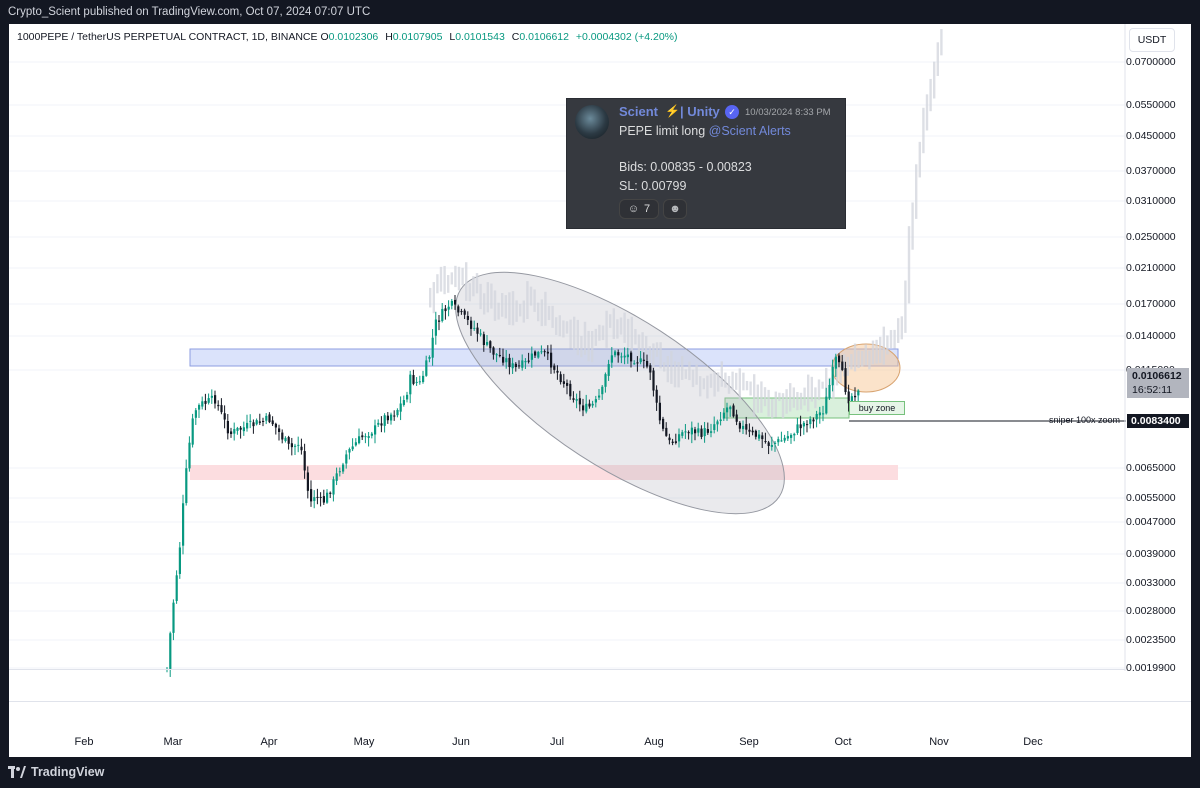 This screenshot has height=788, width=1200. What do you see at coordinates (1033, 742) in the screenshot?
I see `month-label: Dec` at bounding box center [1033, 742].